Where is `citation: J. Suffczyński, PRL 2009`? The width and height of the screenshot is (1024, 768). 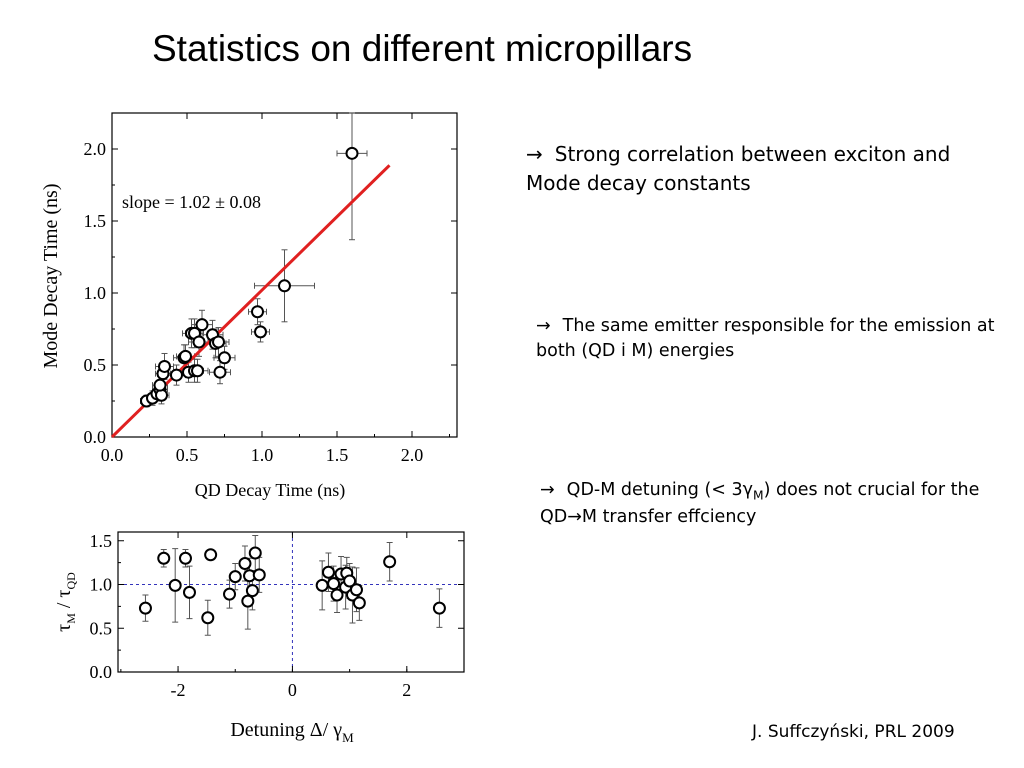 citation: J. Suffczyński, PRL 2009 is located at coordinates (853, 732).